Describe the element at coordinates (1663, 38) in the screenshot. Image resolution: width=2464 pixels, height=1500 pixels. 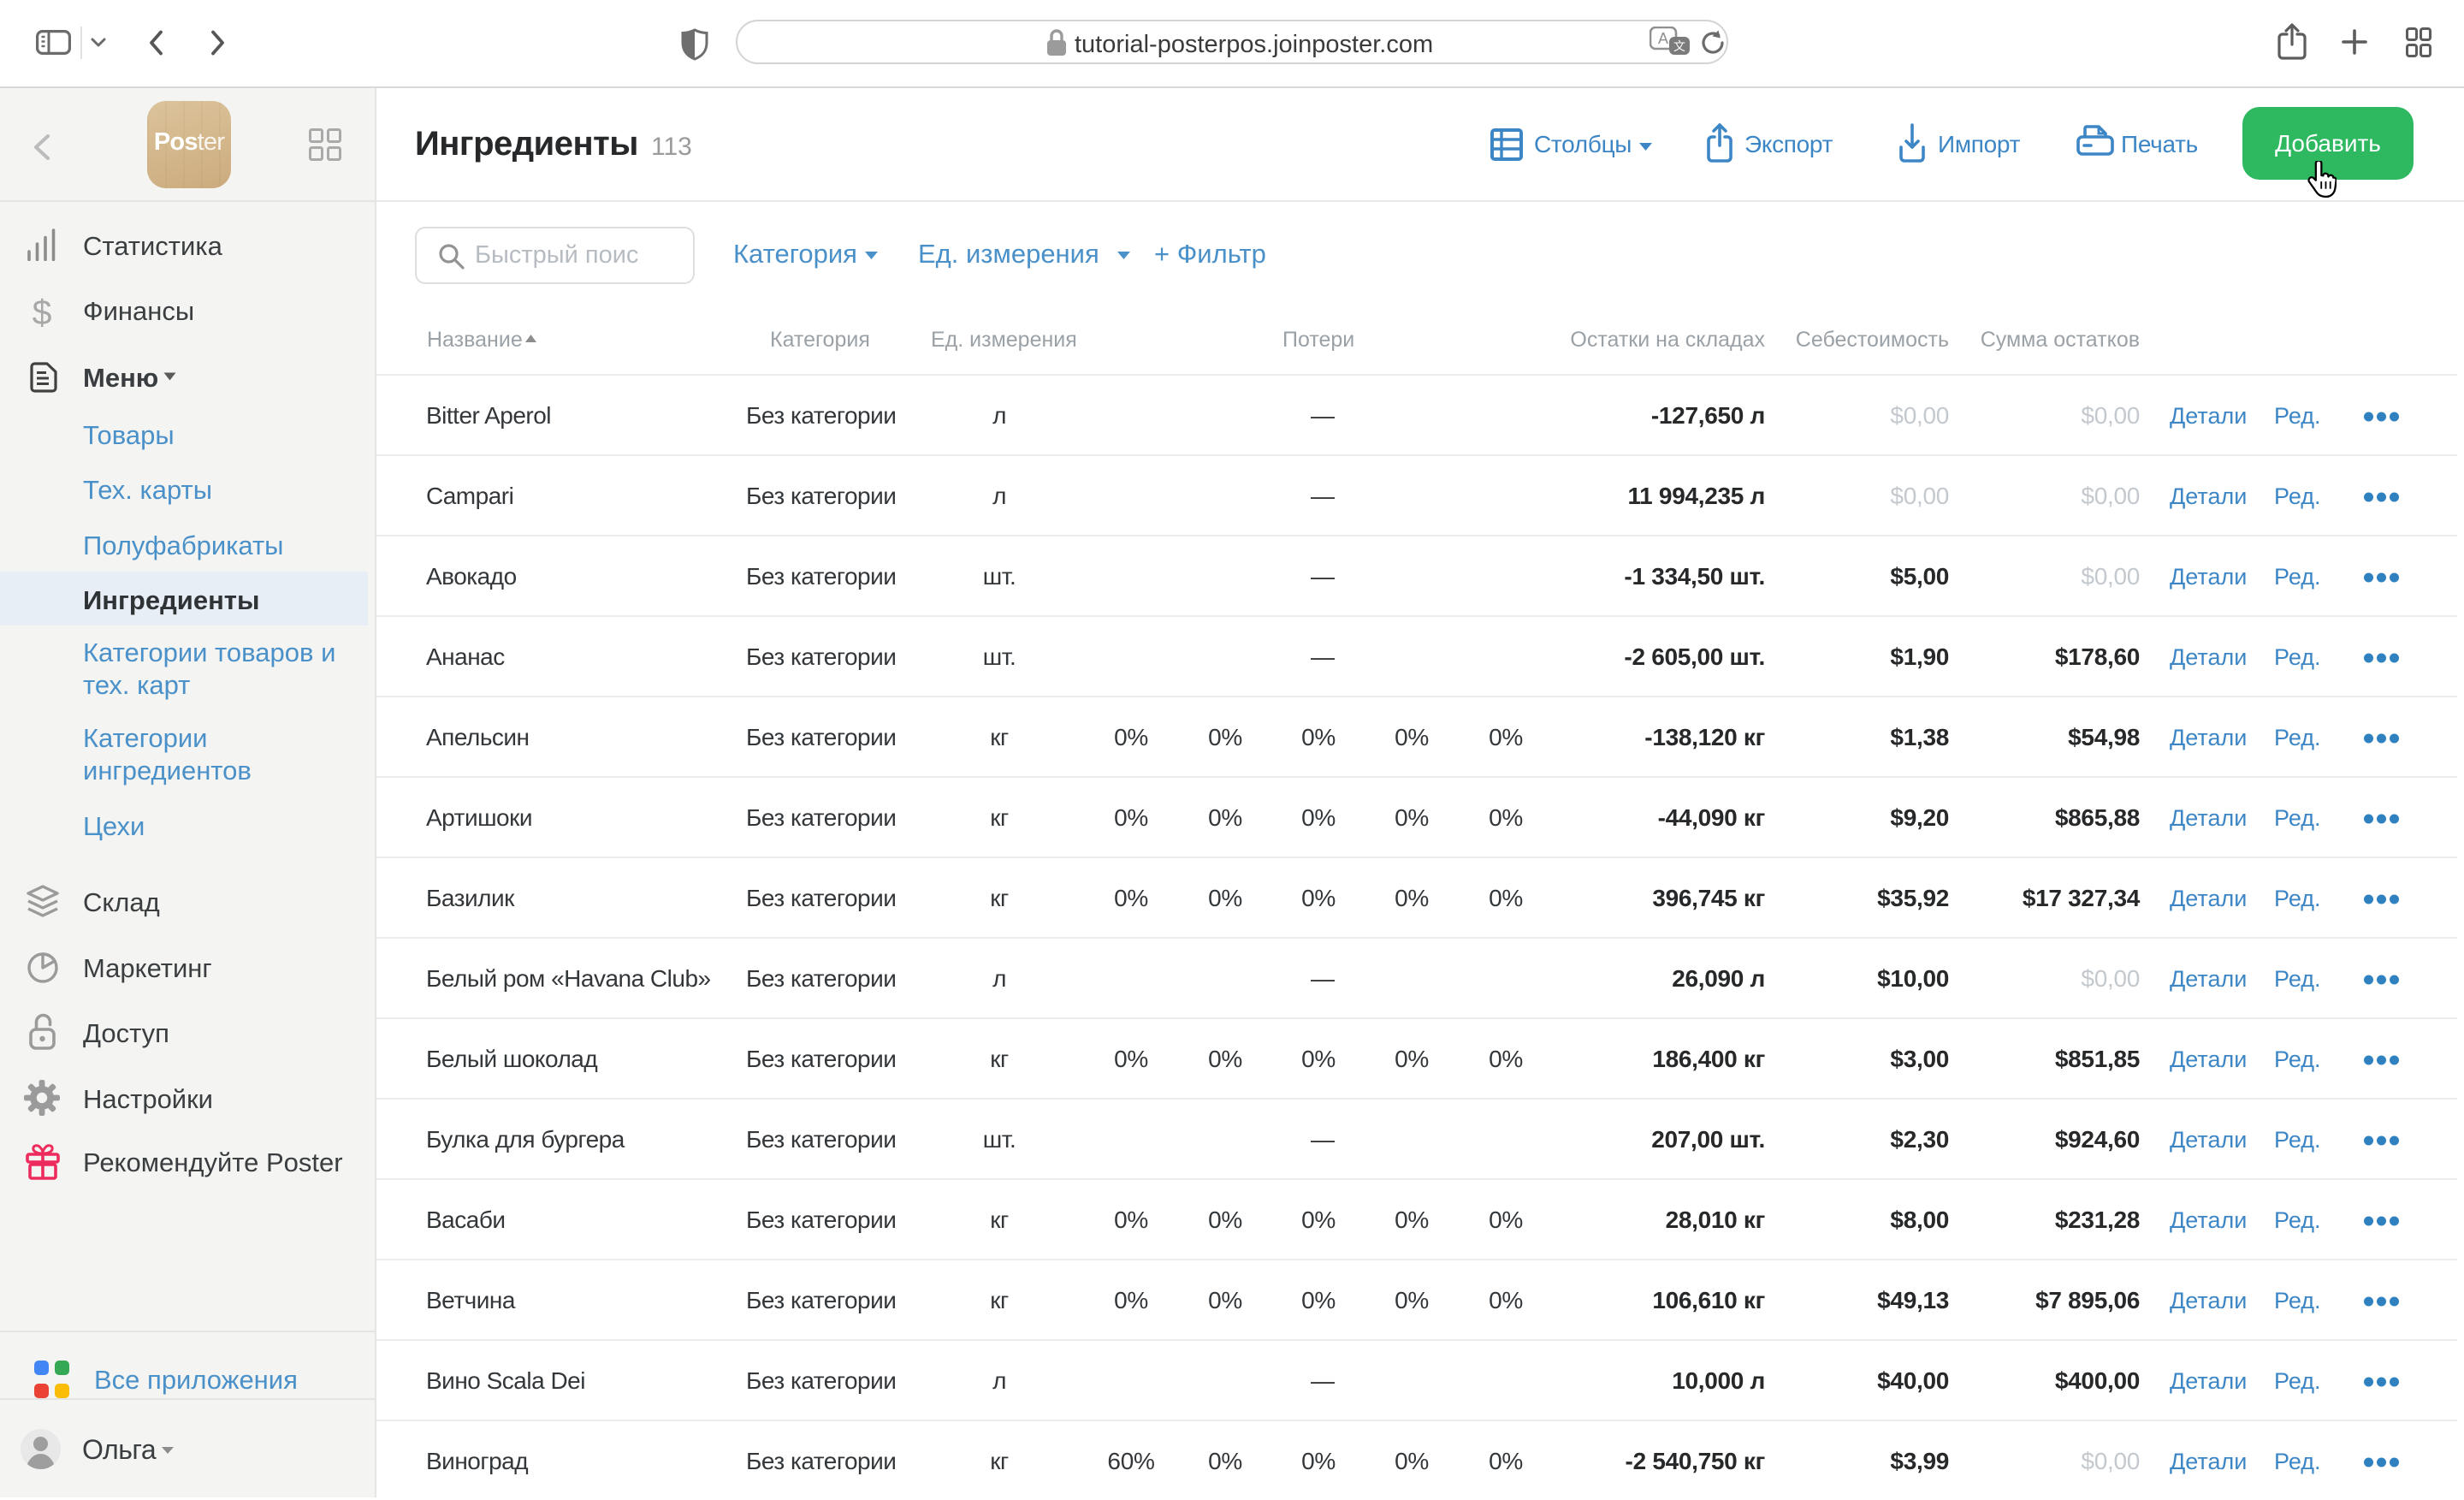
I see `svg-text: A` at that location.